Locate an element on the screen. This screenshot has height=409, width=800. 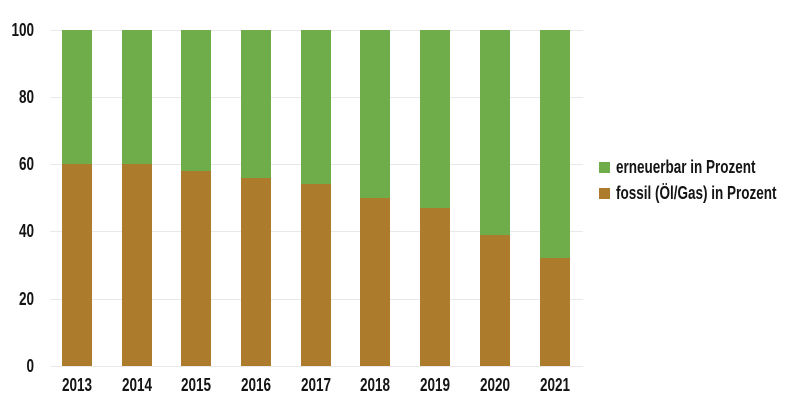
x-tick-label-2018: 2018 is located at coordinates (375, 385).